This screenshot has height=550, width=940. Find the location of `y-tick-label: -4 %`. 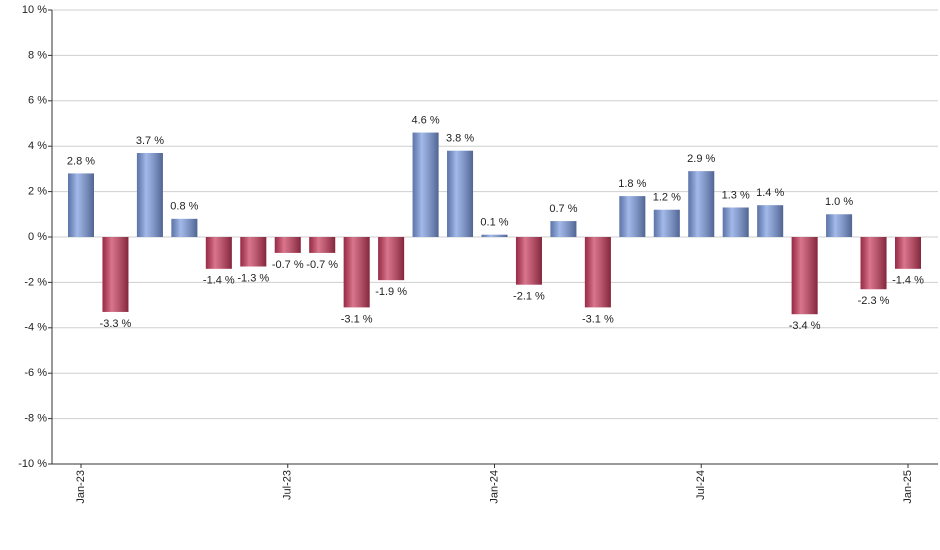

y-tick-label: -4 % is located at coordinates (35, 328).